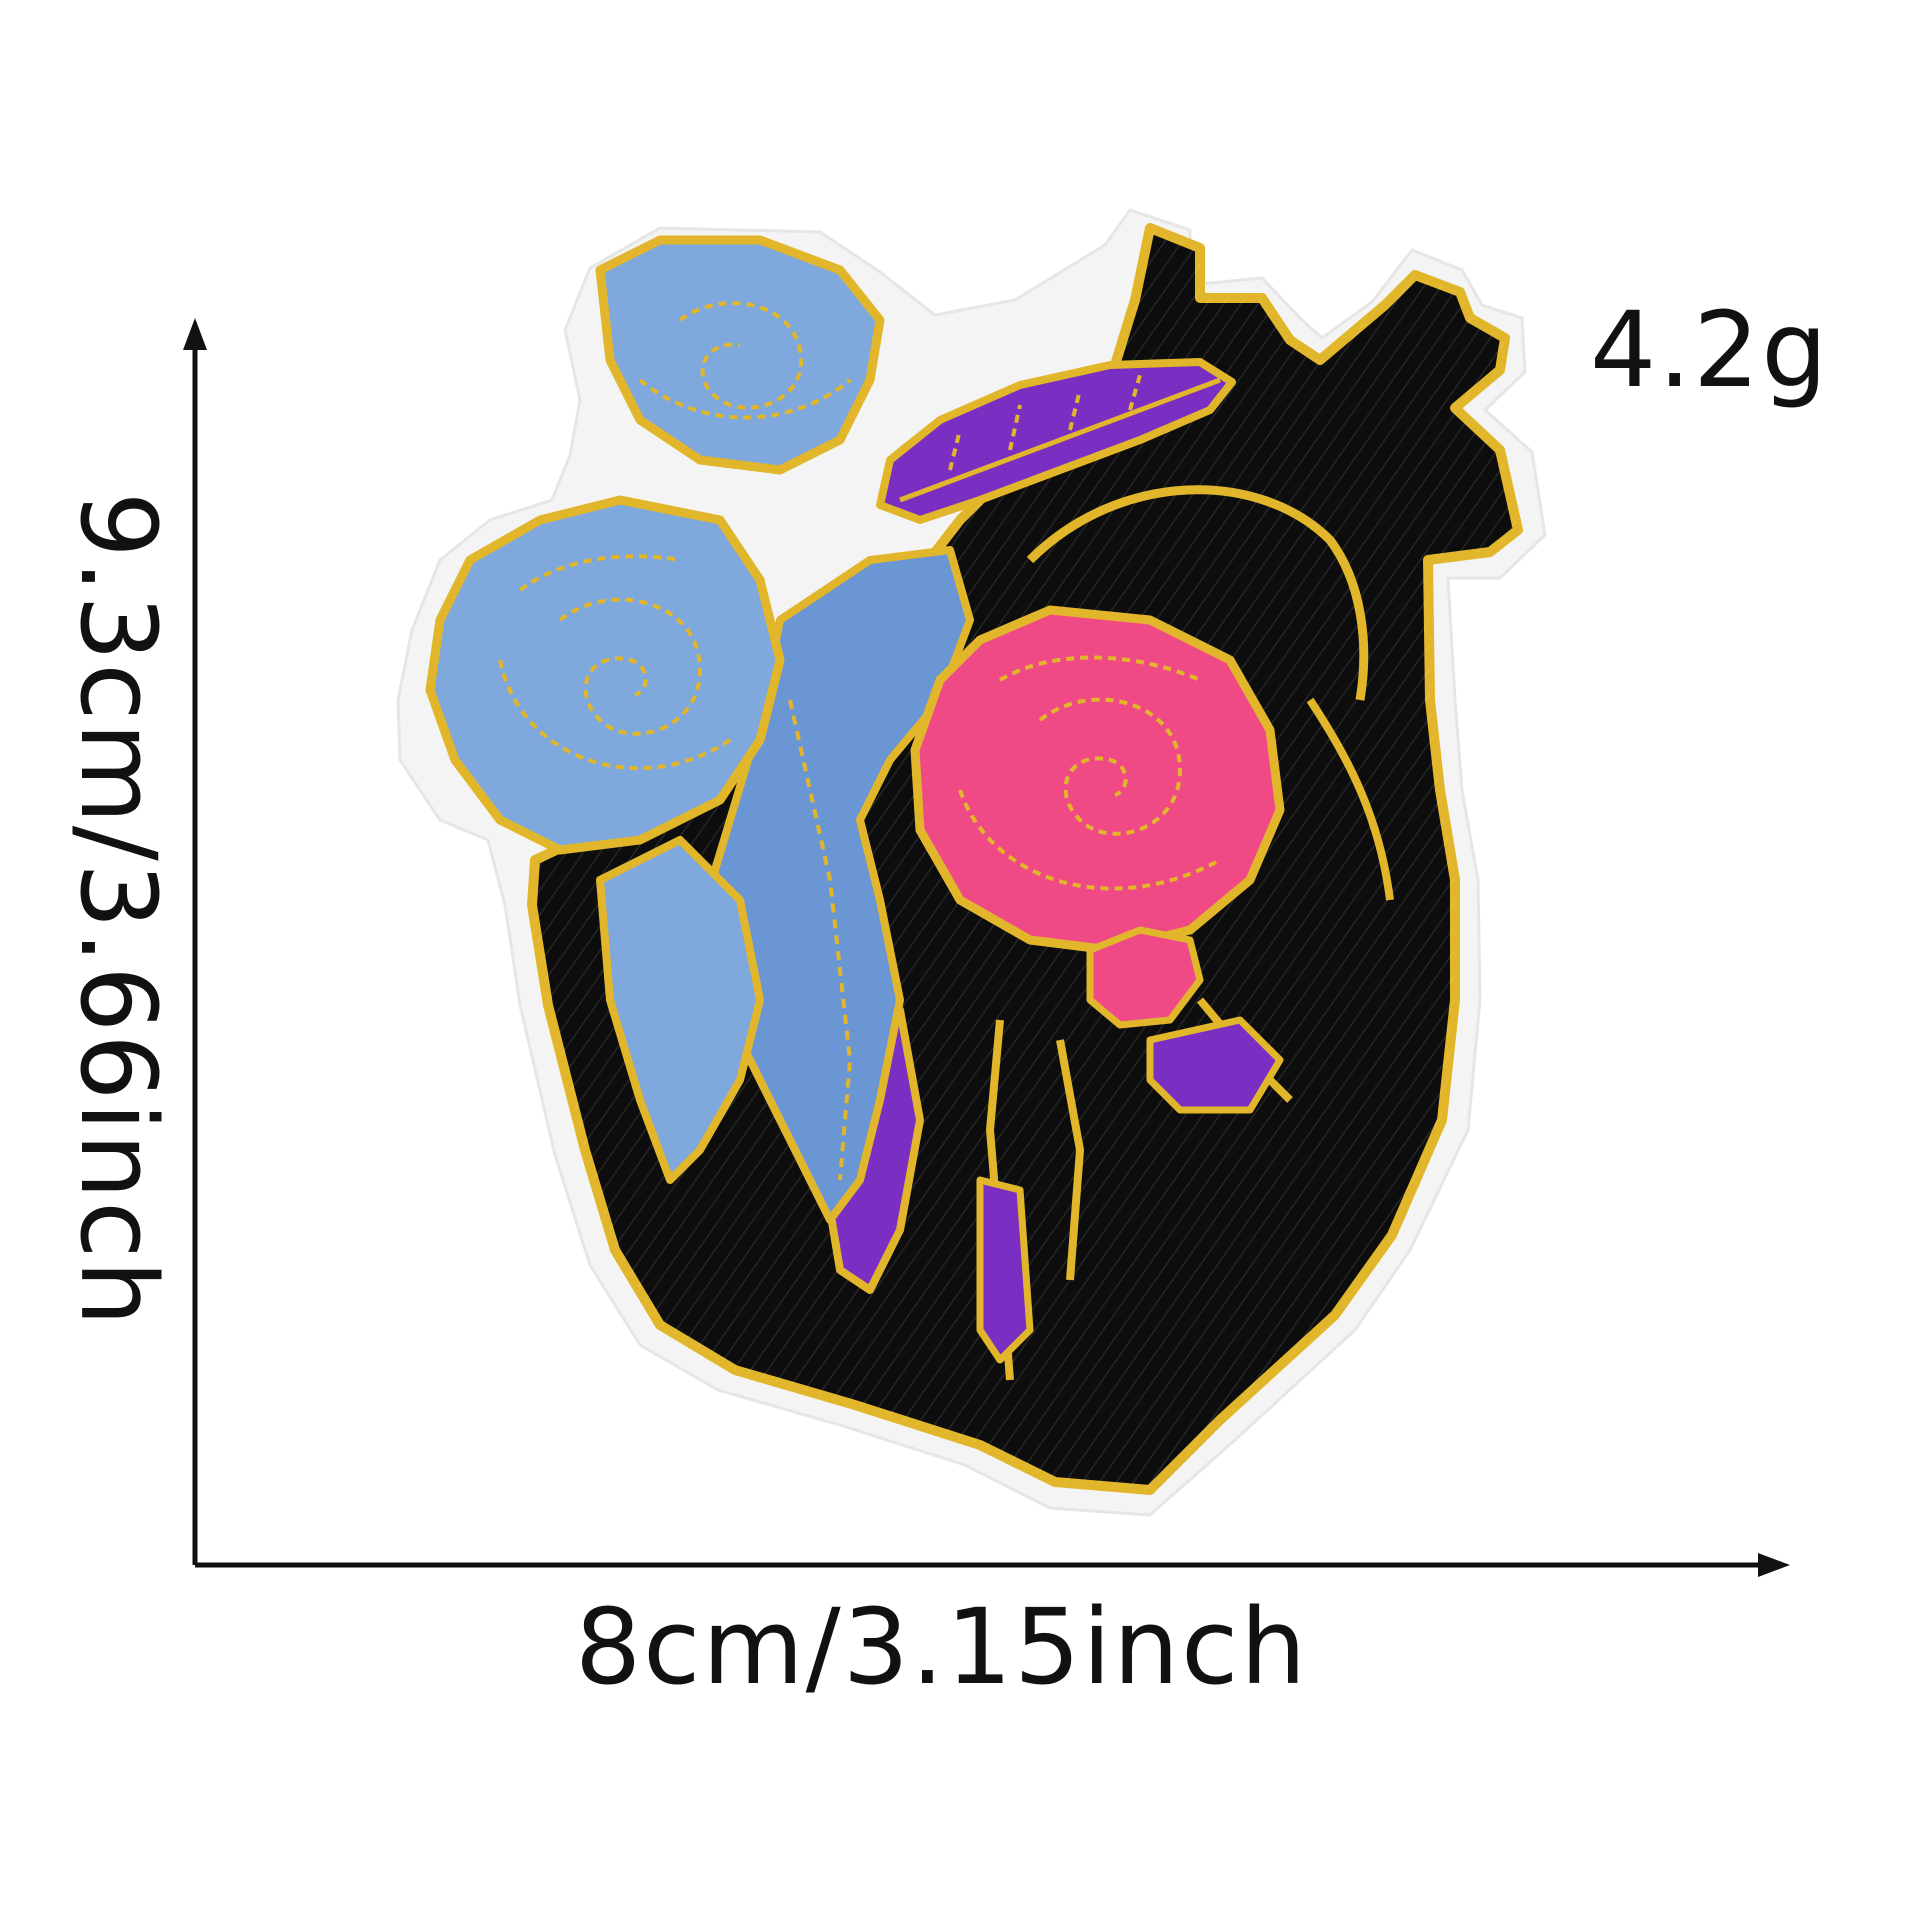 Image resolution: width=1920 pixels, height=1920 pixels. What do you see at coordinates (942, 1647) in the screenshot?
I see `width-measurement-label: 8cm/3.15inch` at bounding box center [942, 1647].